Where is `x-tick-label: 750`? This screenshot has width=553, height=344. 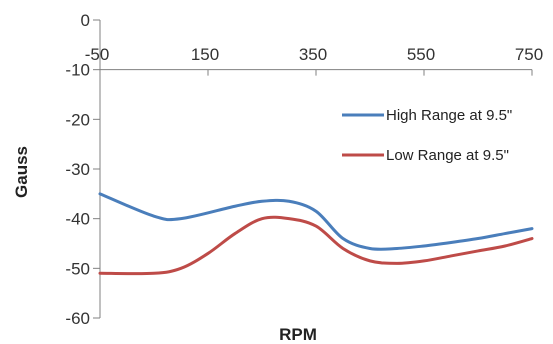 x-tick-label: 750 is located at coordinates (529, 54).